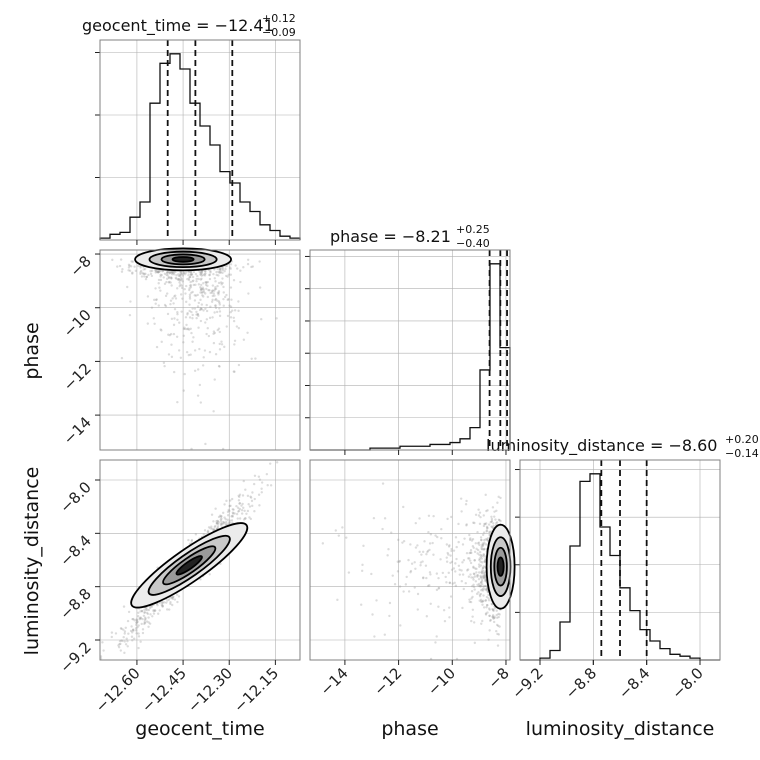 Image resolution: width=760 pixels, height=760 pixels. I want to click on title-geocent-time-minus: −0.09, so click(279, 32).